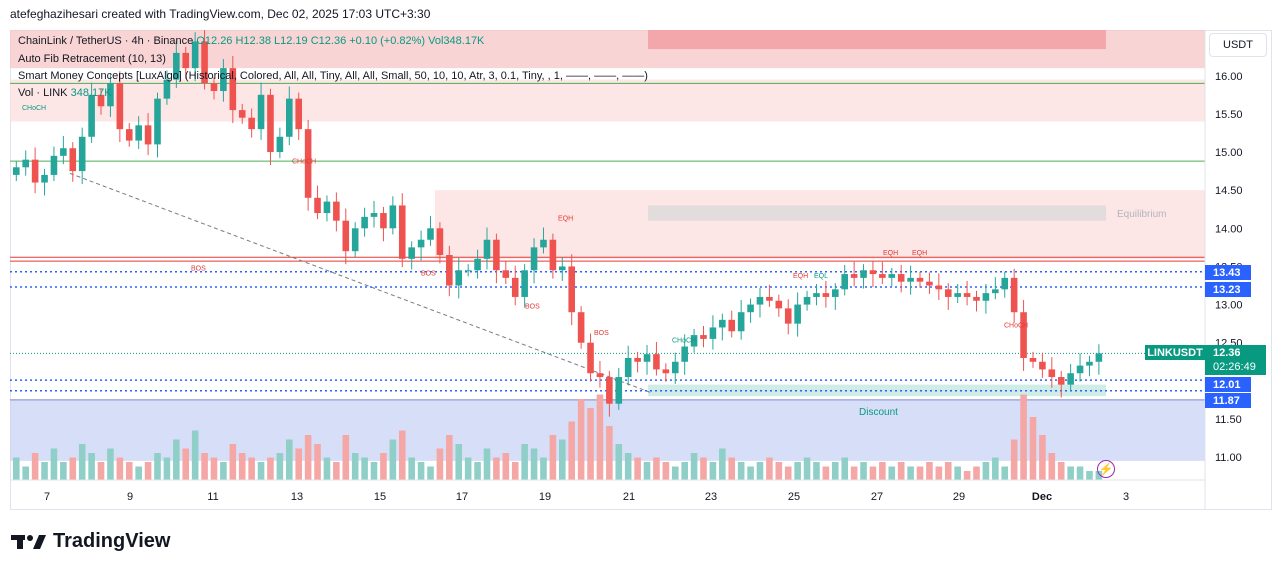  I want to click on x-tick-label: 21, so click(629, 497).